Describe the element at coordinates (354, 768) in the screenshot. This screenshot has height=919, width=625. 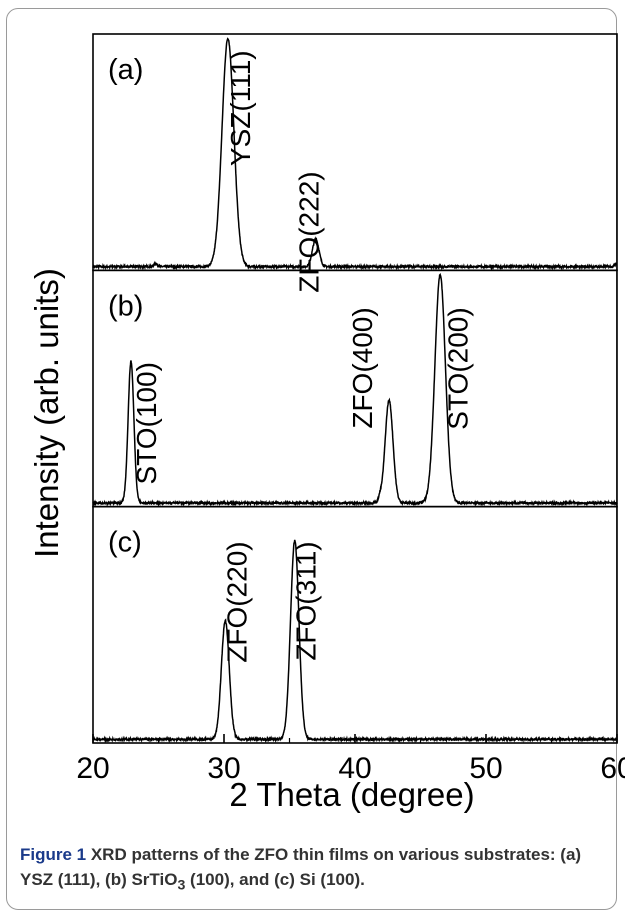
I see `x-tick-label: 40` at that location.